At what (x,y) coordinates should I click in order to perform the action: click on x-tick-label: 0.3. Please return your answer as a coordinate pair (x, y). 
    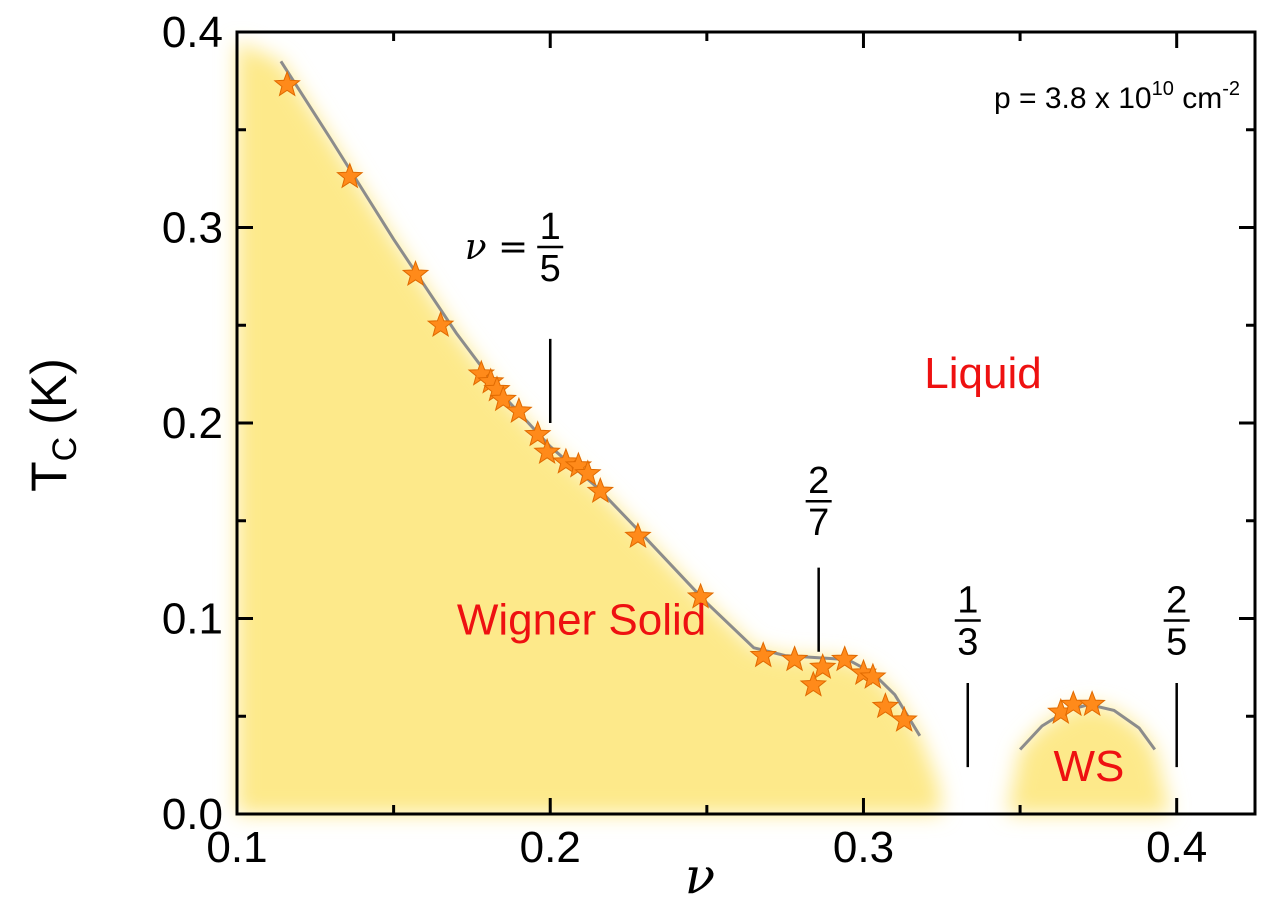
    Looking at the image, I should click on (863, 847).